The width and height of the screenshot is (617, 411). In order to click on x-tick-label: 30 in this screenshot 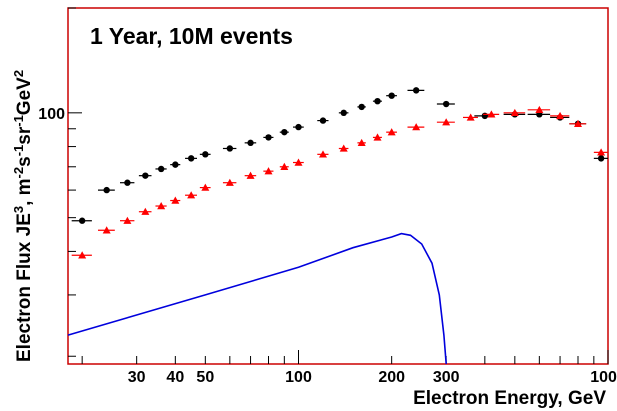, I will do `click(137, 377)`.